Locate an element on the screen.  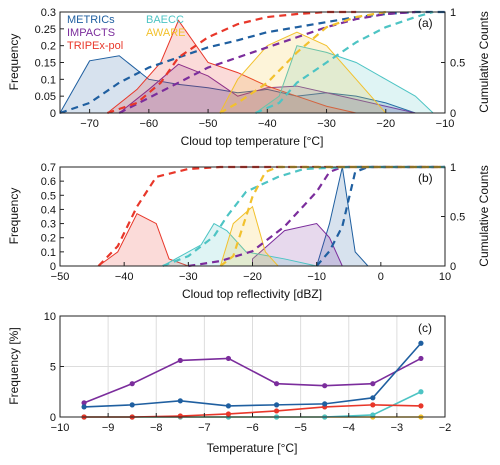
panel-c-point-baecc is located at coordinates (421, 392).